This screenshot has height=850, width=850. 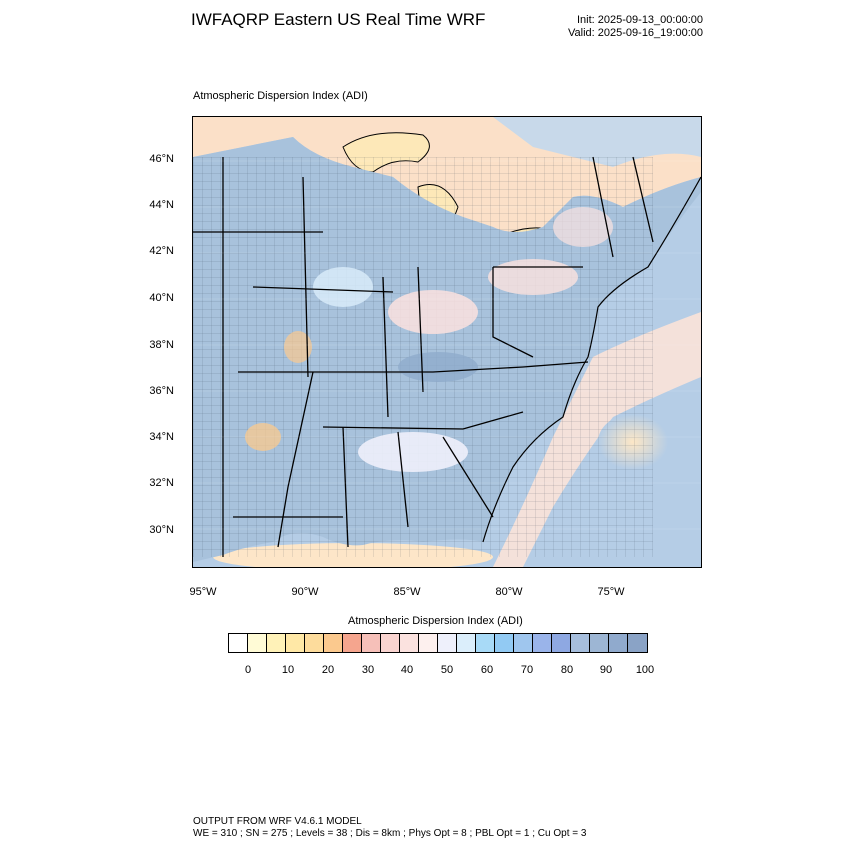 I want to click on warm-patch-arkansas, so click(x=263, y=437).